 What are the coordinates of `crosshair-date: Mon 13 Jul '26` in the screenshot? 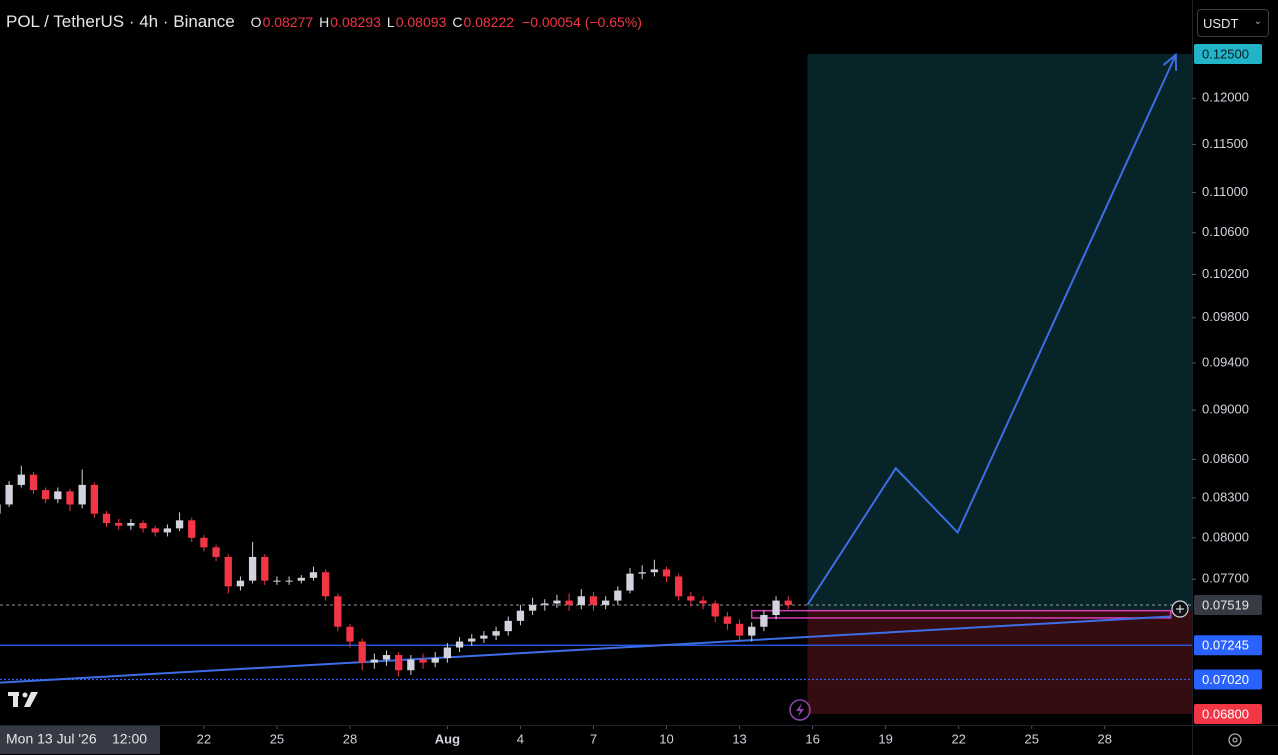 It's located at (51, 739).